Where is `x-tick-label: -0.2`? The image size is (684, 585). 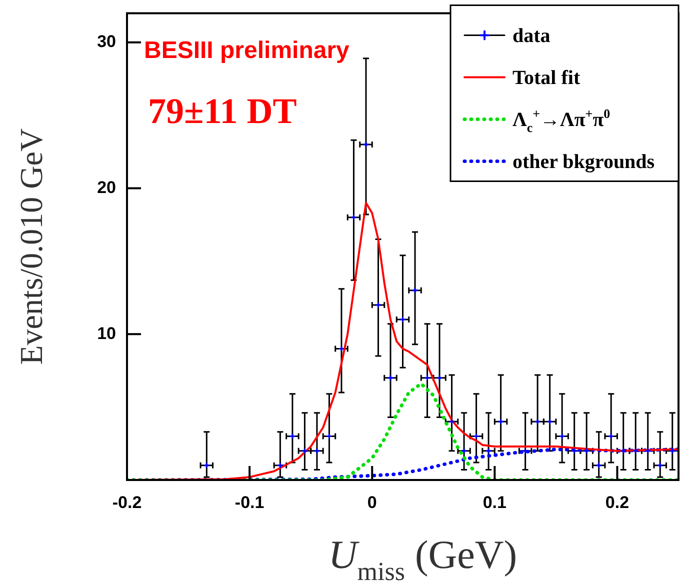 x-tick-label: -0.2 is located at coordinates (127, 502).